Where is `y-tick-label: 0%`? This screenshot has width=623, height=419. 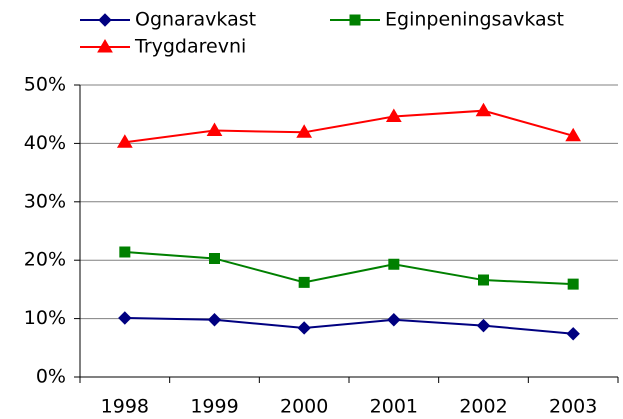
y-tick-label: 0% is located at coordinates (51, 377).